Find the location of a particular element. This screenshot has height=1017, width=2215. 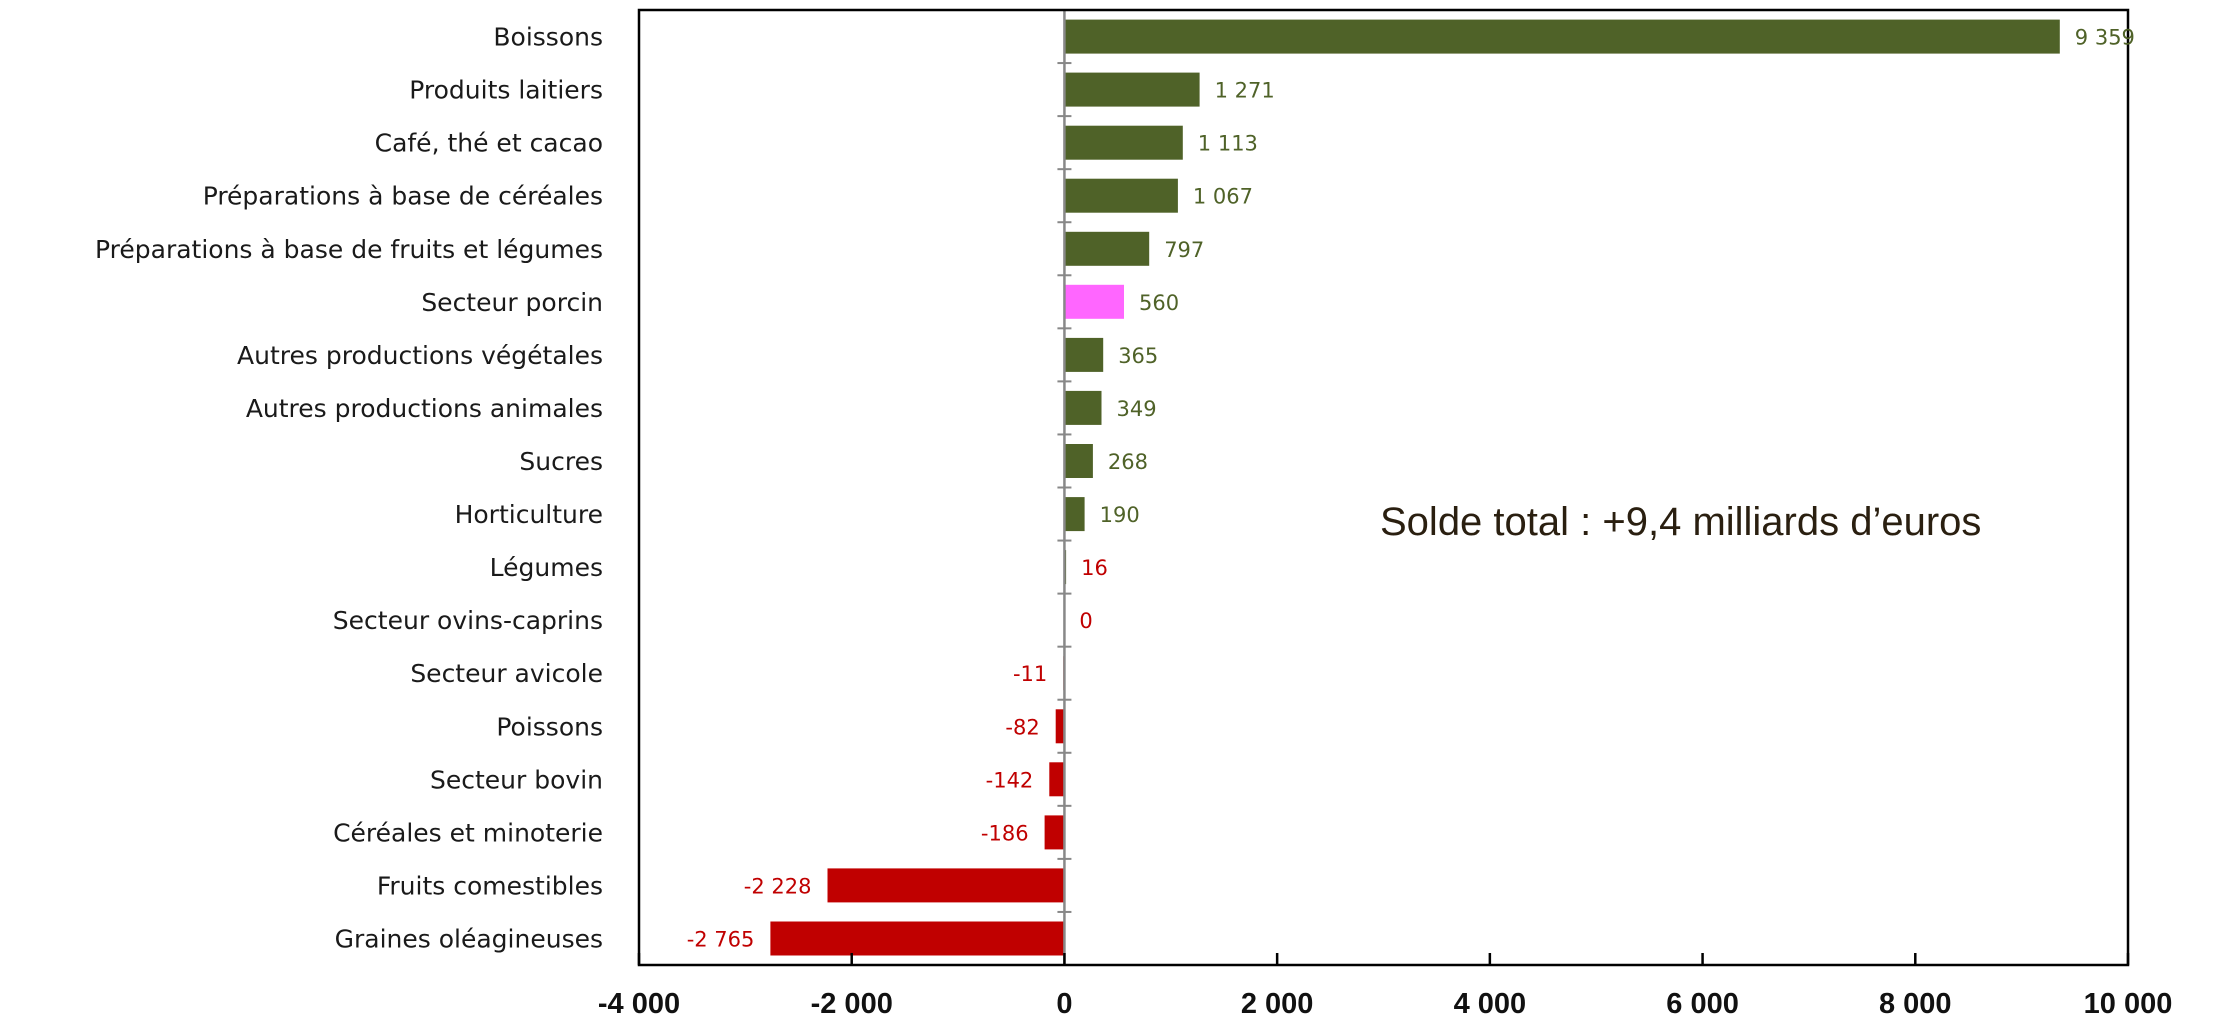

value-label-14: -142 is located at coordinates (1010, 780).